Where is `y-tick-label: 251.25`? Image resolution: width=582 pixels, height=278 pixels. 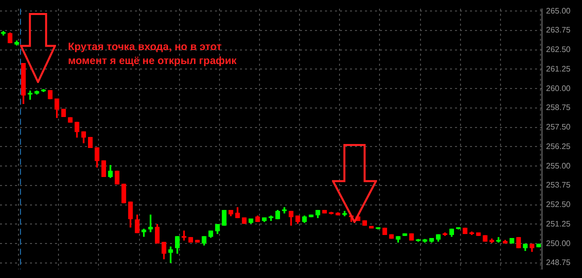
y-tick-label: 251.25 is located at coordinates (559, 223).